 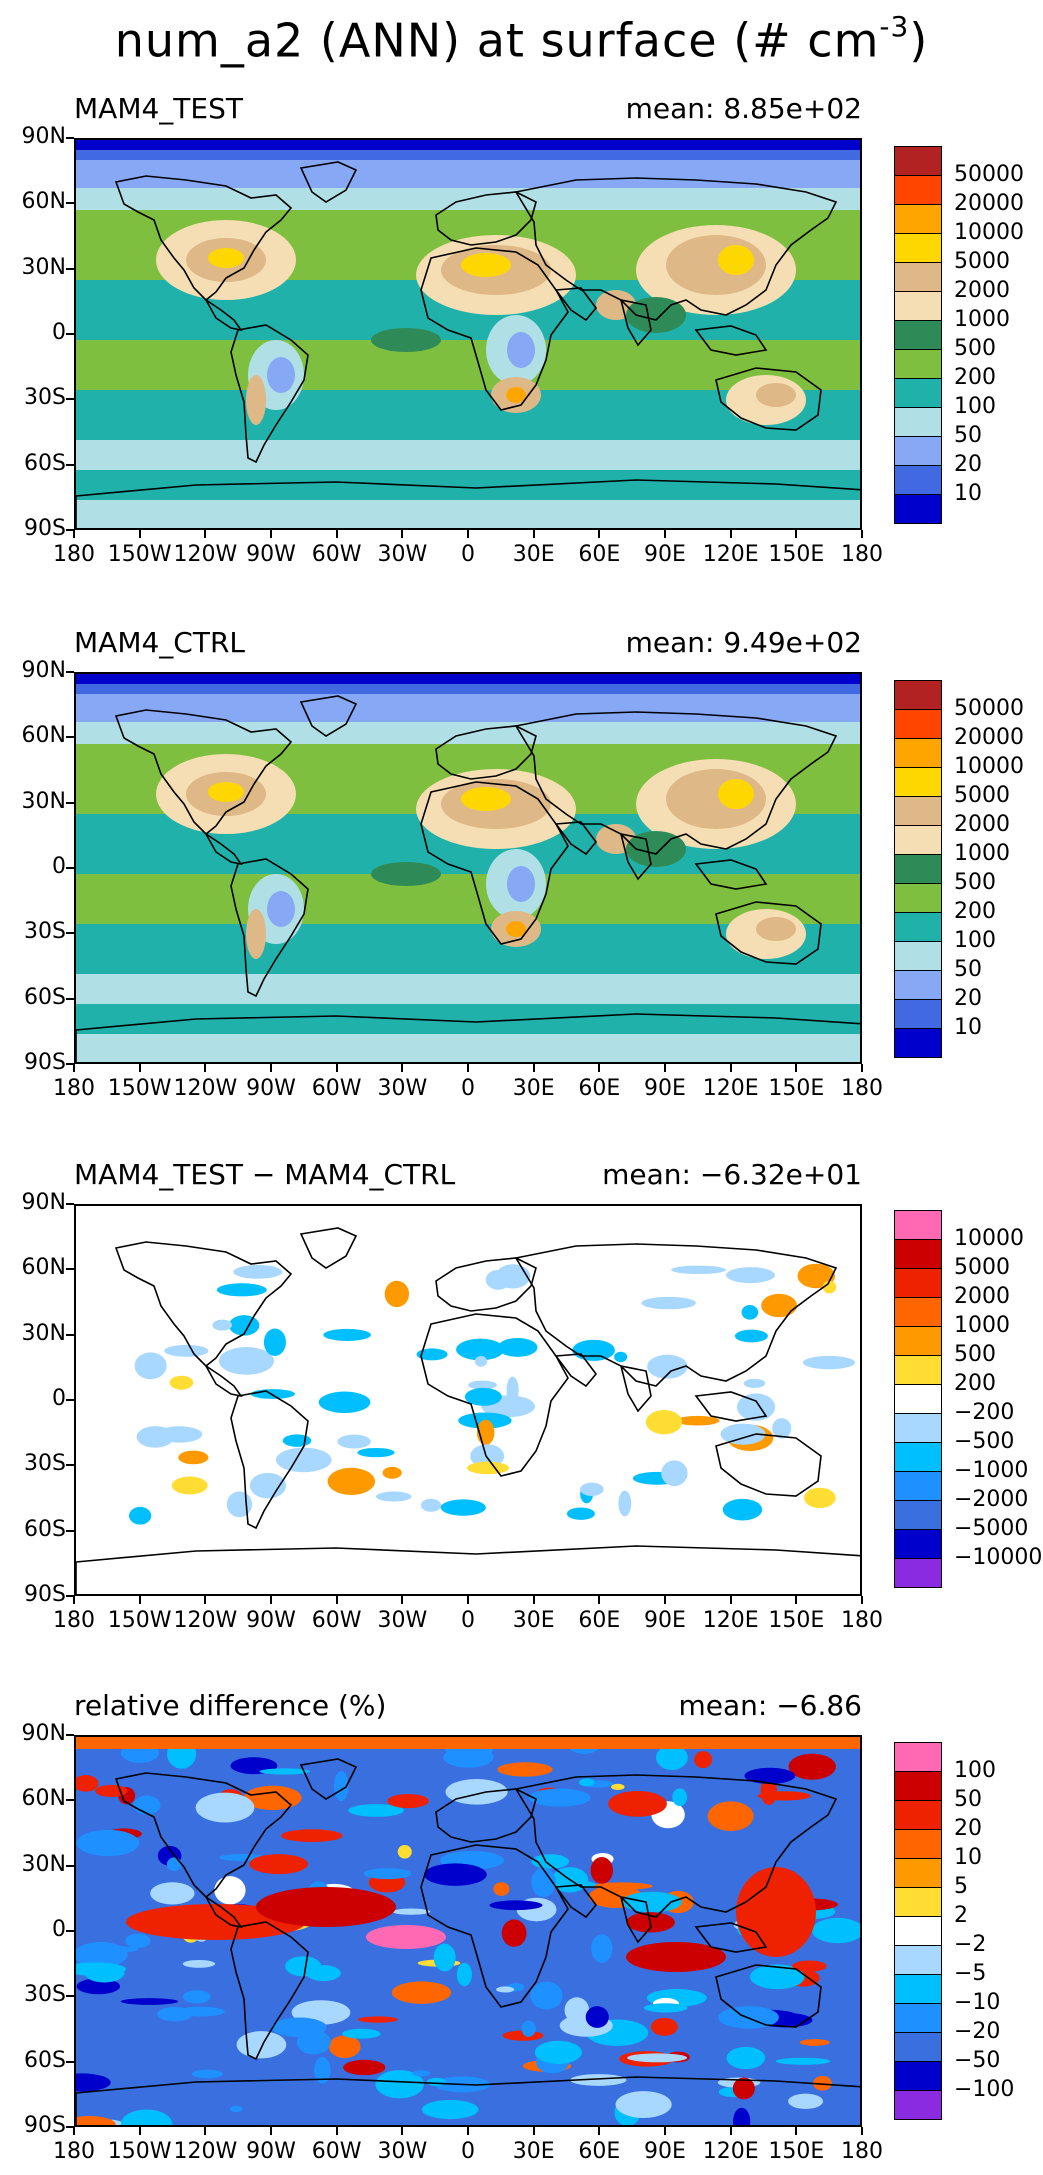 What do you see at coordinates (139, 1620) in the screenshot?
I see `lon-tick-label: 150W` at bounding box center [139, 1620].